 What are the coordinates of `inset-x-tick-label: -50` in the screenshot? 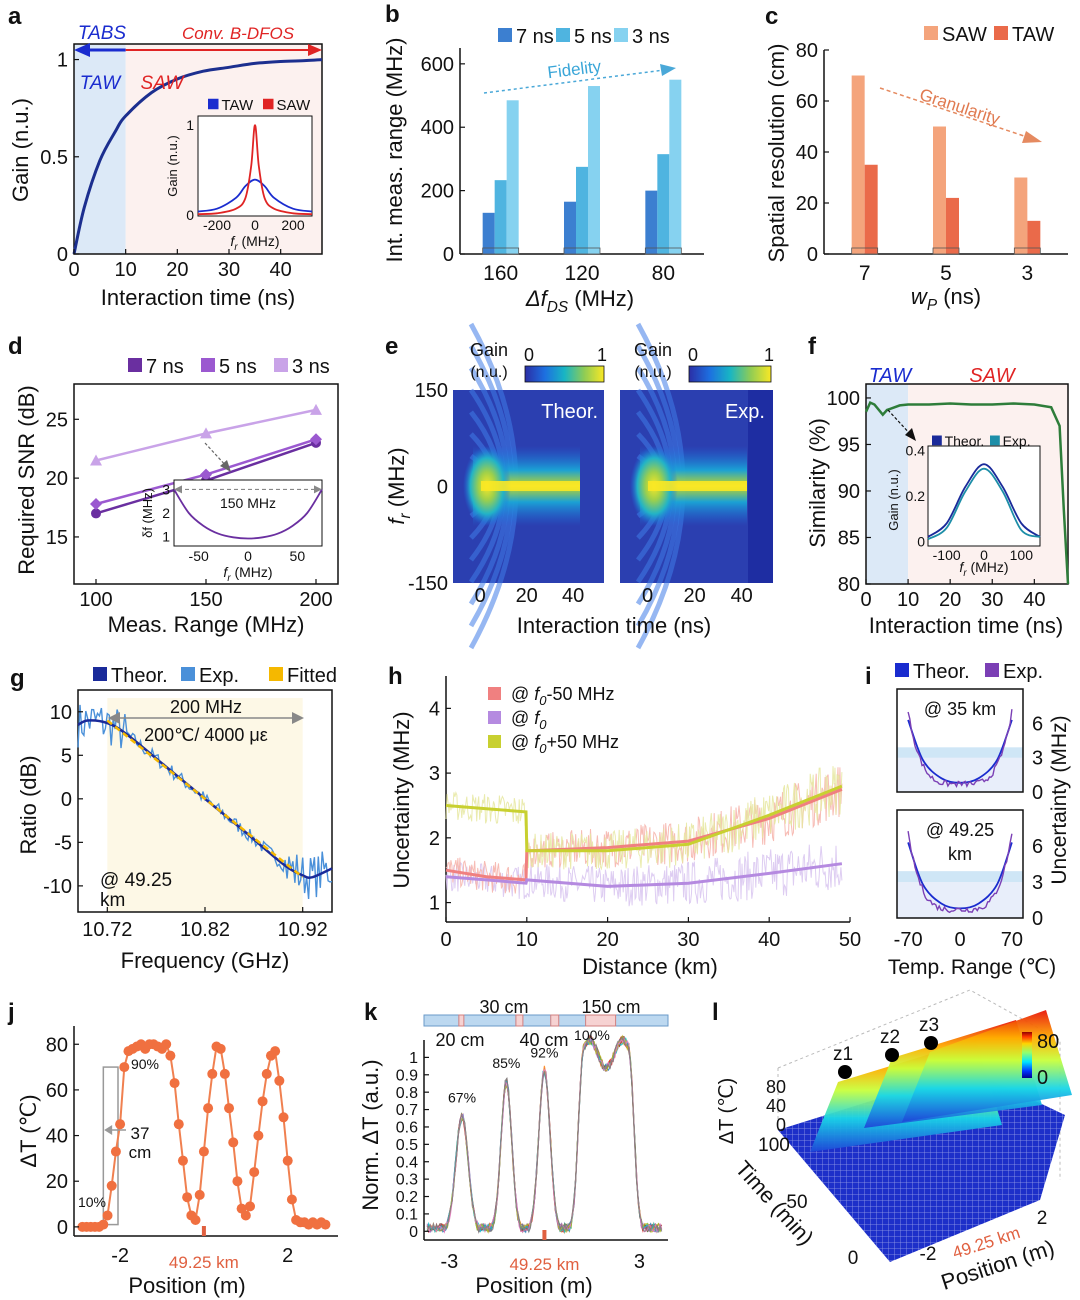 It's located at (199, 556).